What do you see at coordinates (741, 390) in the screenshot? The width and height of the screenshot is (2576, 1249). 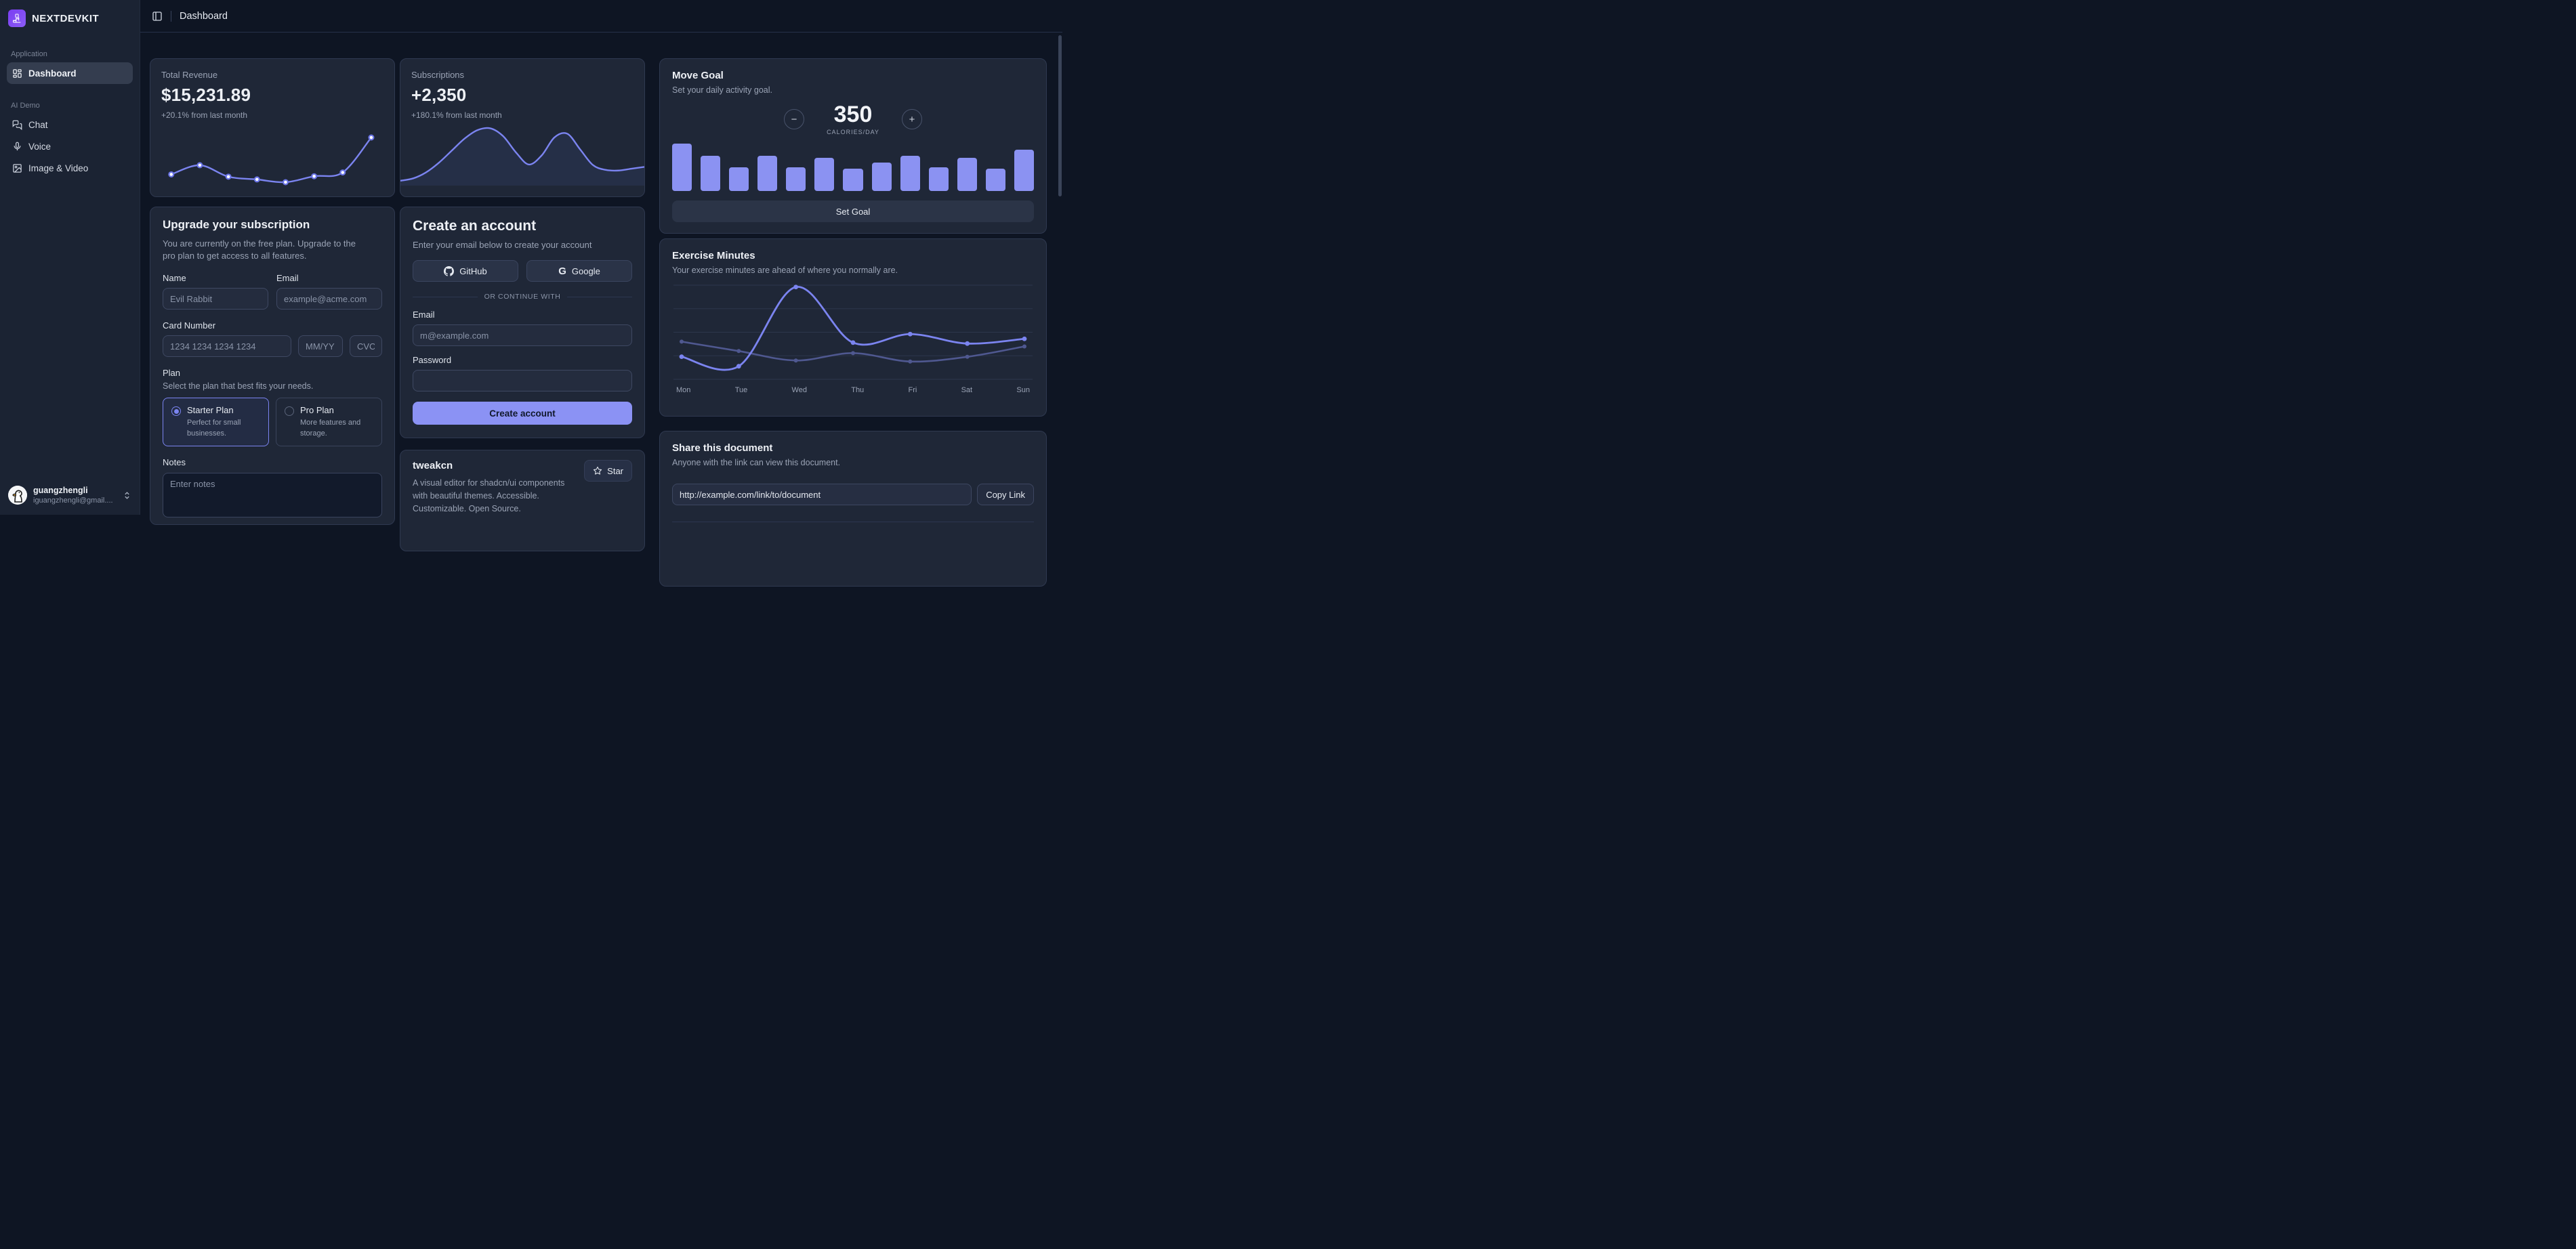 I see `x-axis-label: Tue` at bounding box center [741, 390].